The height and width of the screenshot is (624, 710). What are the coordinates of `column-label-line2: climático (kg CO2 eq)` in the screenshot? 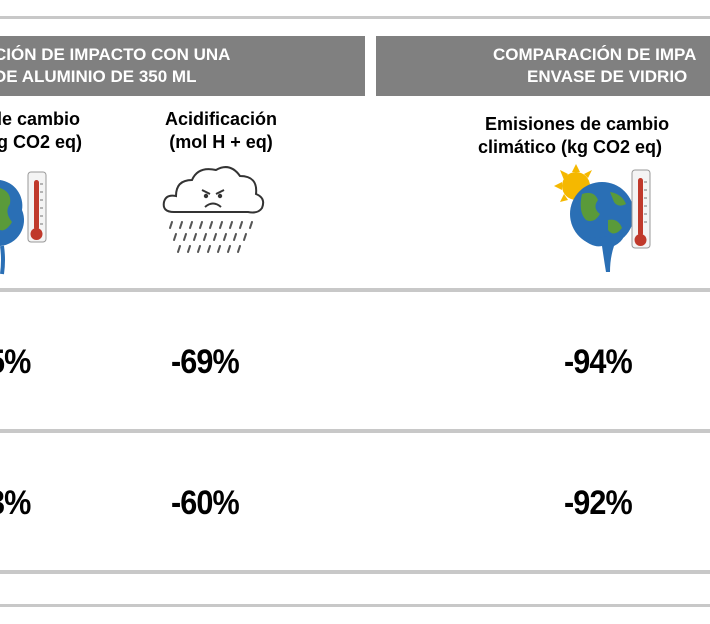 It's located at (570, 147).